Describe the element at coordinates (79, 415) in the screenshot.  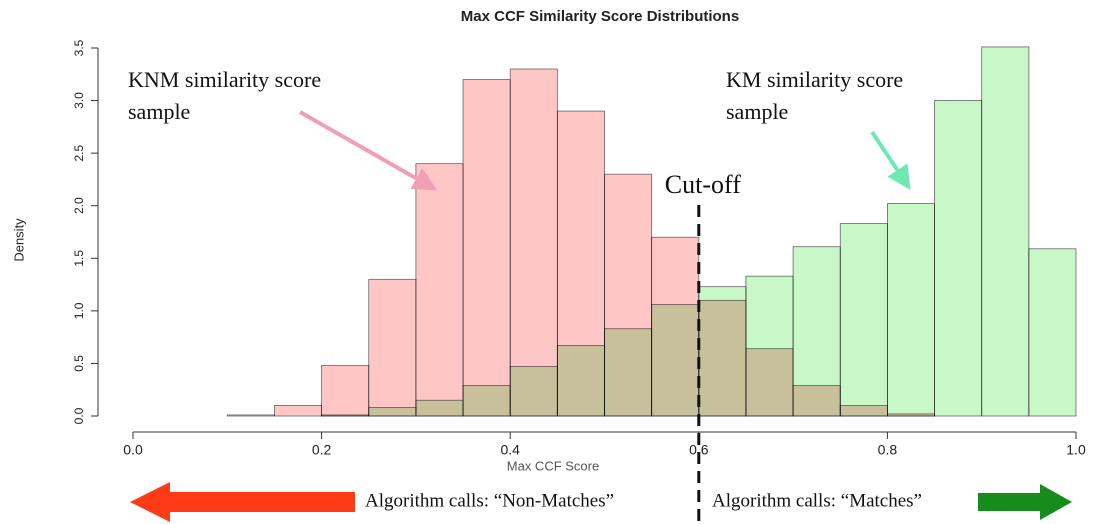
I see `y-tick-label: 0.0` at that location.